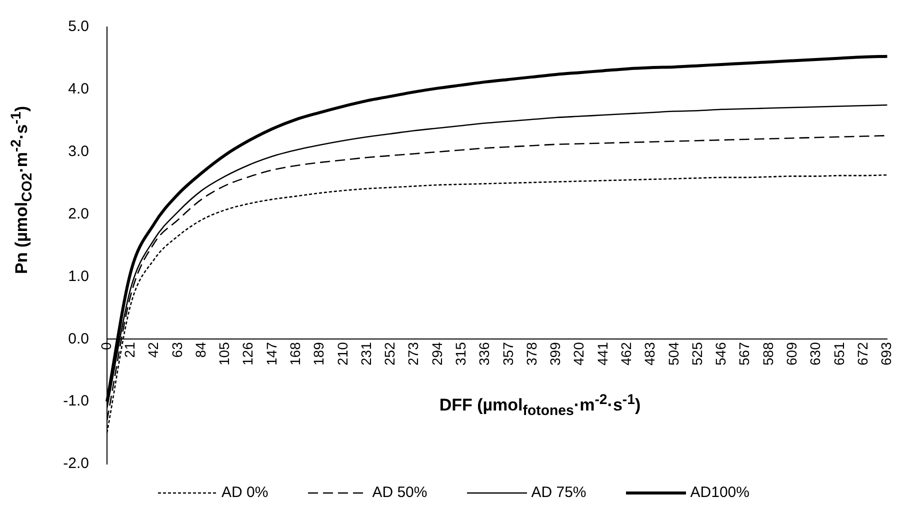  What do you see at coordinates (768, 354) in the screenshot?
I see `x-tick-label: 588` at bounding box center [768, 354].